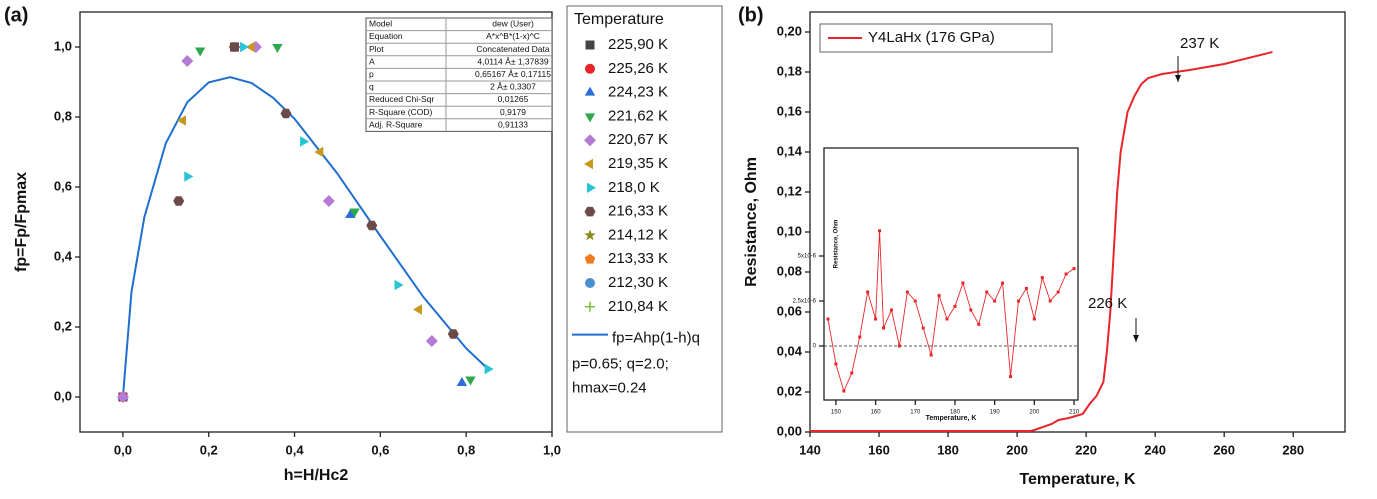  Describe the element at coordinates (1199, 43) in the screenshot. I see `annotation: 237 K` at that location.